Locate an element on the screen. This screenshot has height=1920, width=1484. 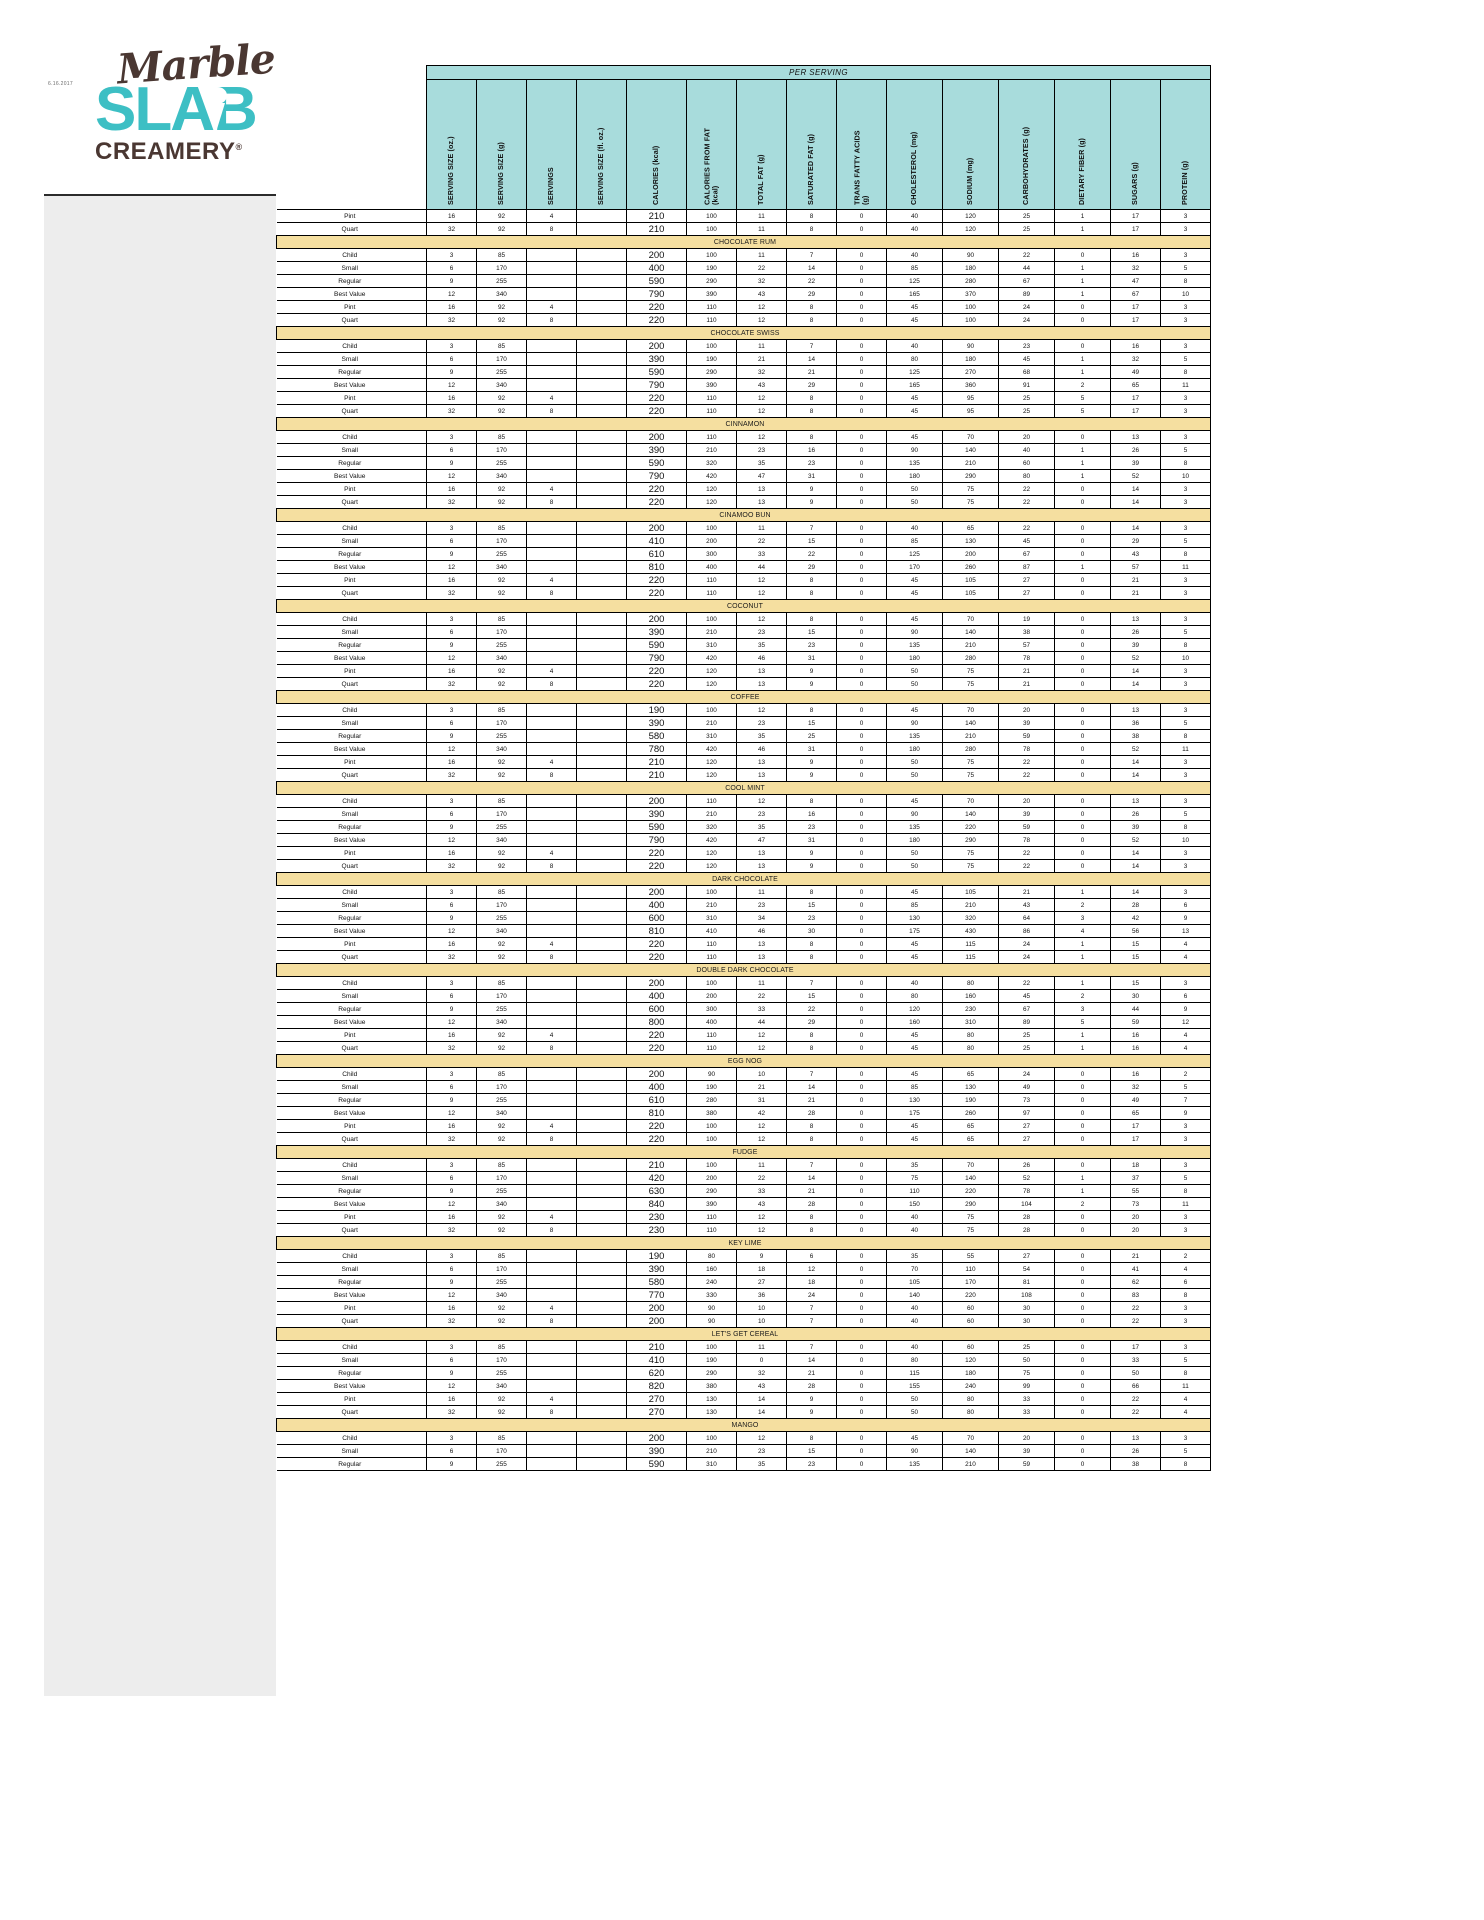
cell-fiber: 1 is located at coordinates (1082, 957).